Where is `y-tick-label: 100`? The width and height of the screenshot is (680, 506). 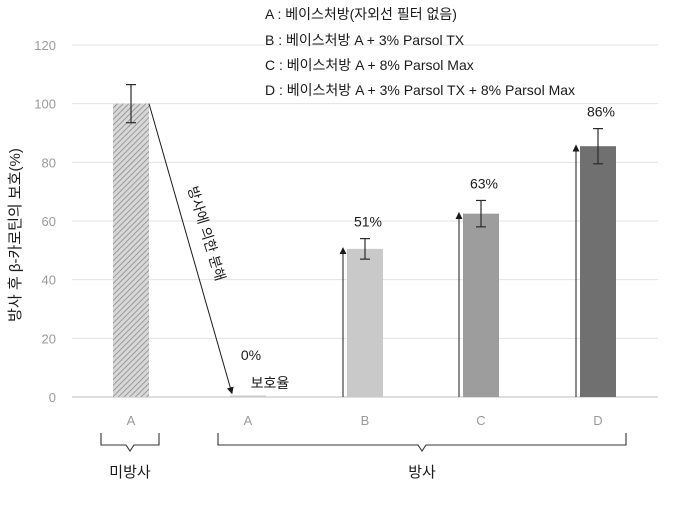
y-tick-label: 100 is located at coordinates (45, 104).